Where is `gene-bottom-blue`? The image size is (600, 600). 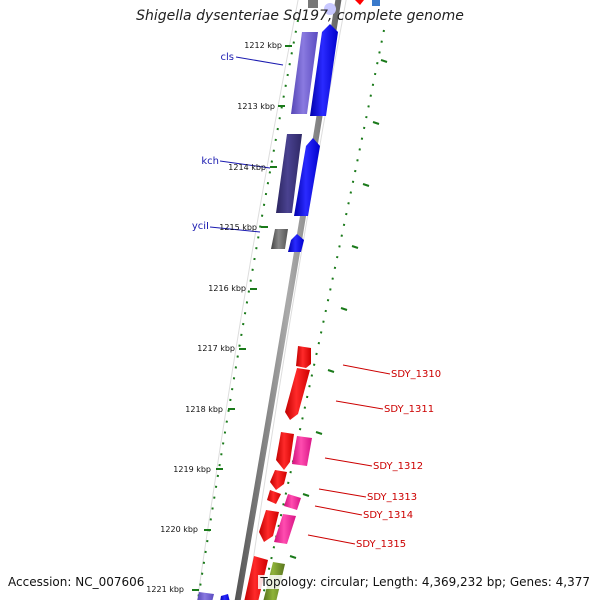
gene-bottom-blue is located at coordinates (225, 597).